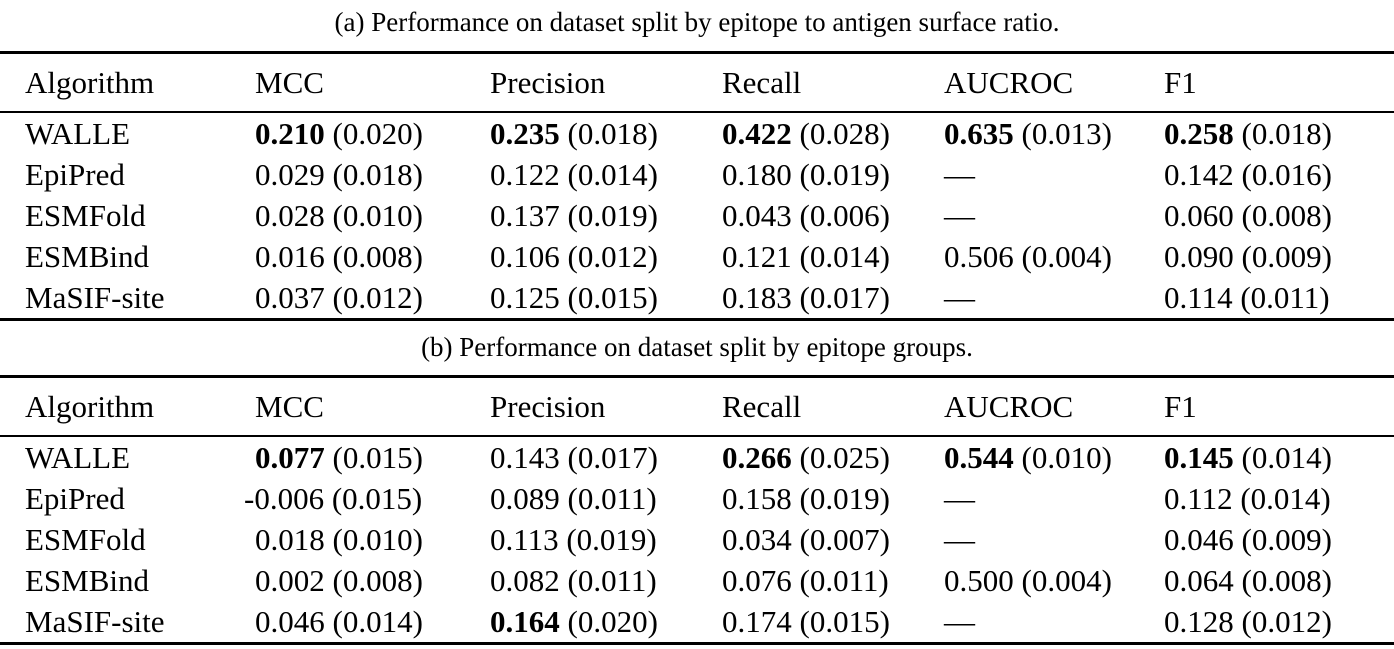  What do you see at coordinates (833, 174) in the screenshot?
I see `metric-cell: 0.180 (0.019)` at bounding box center [833, 174].